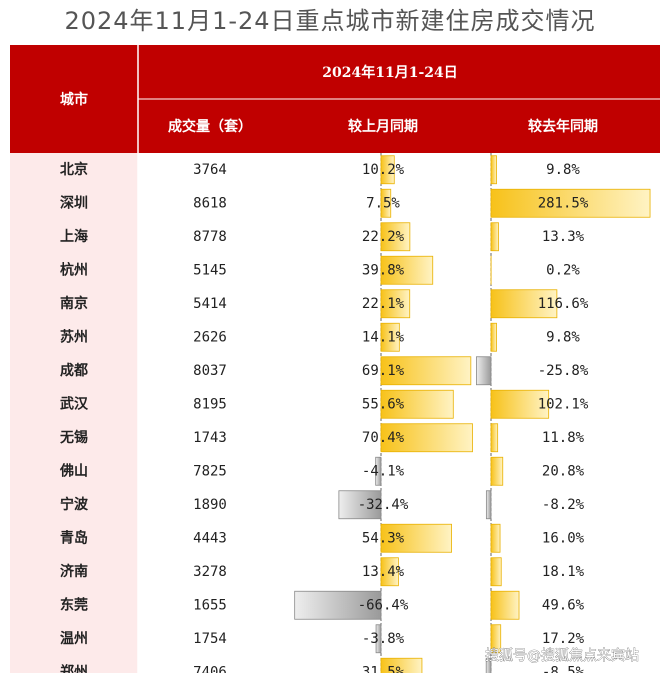  Describe the element at coordinates (563, 203) in the screenshot. I see `percent: 281.5%` at that location.